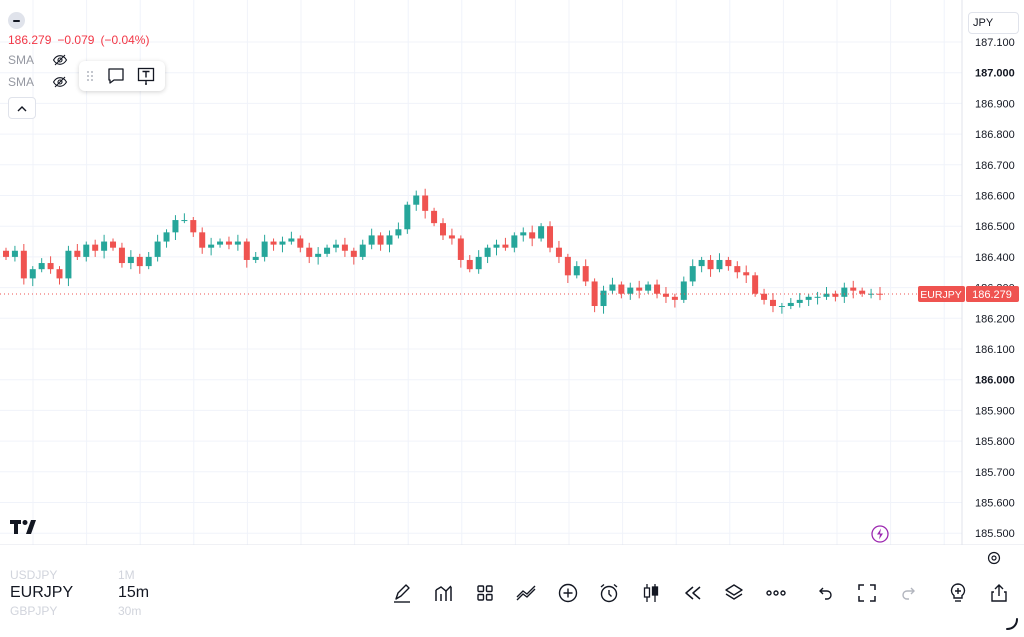  I want to click on share-icon, so click(999, 593).